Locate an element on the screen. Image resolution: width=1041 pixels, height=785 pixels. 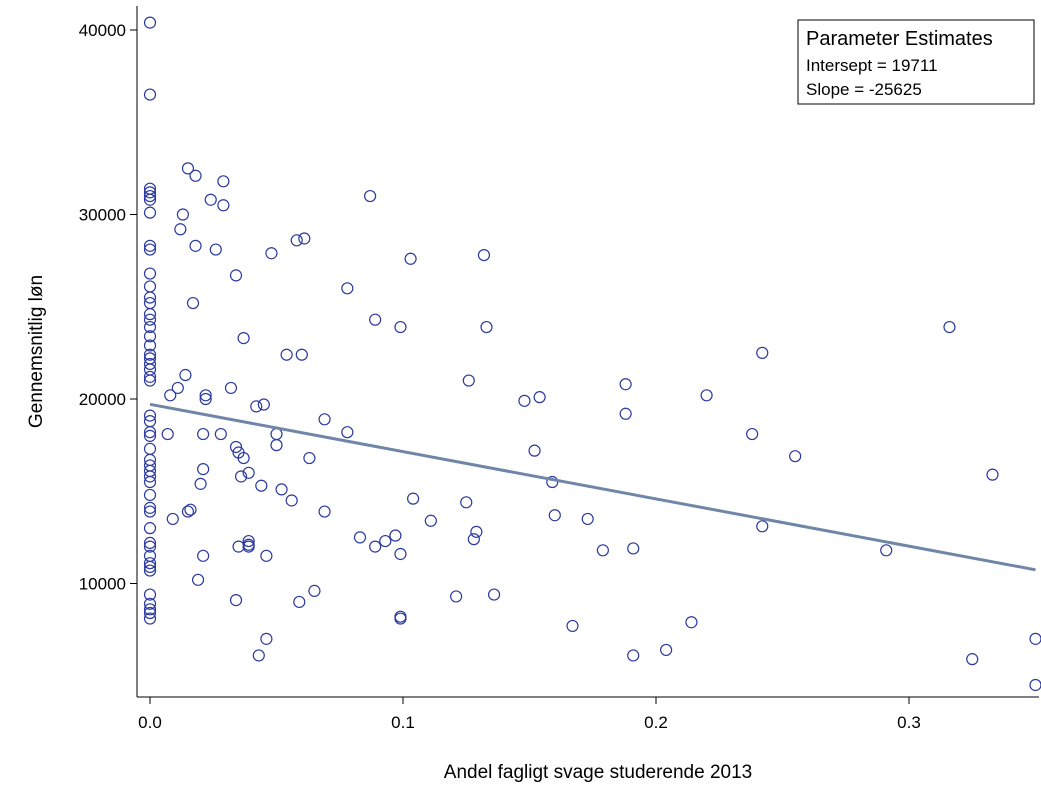
y-tick-label: 20000 is located at coordinates (102, 399).